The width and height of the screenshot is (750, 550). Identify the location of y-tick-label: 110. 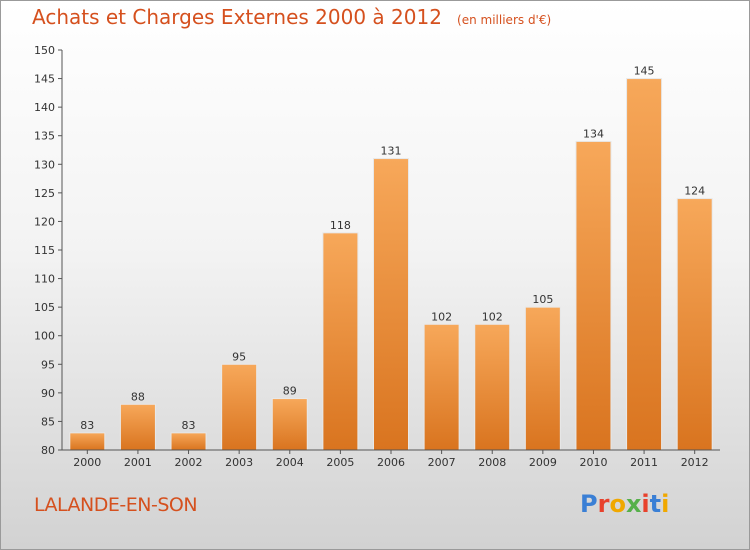
(44, 279).